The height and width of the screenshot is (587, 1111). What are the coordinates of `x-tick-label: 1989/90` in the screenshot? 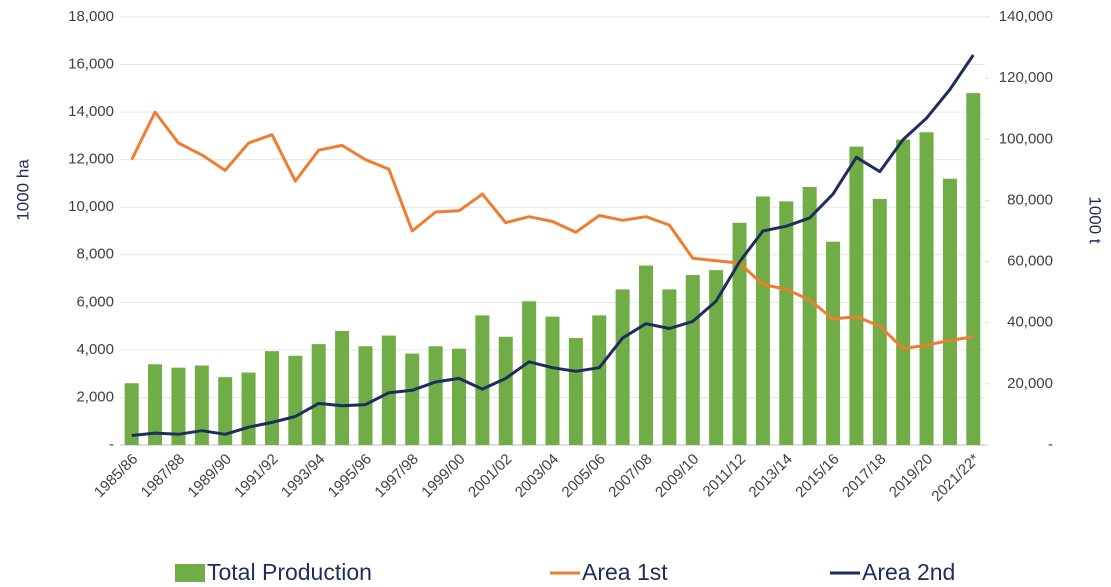 It's located at (209, 476).